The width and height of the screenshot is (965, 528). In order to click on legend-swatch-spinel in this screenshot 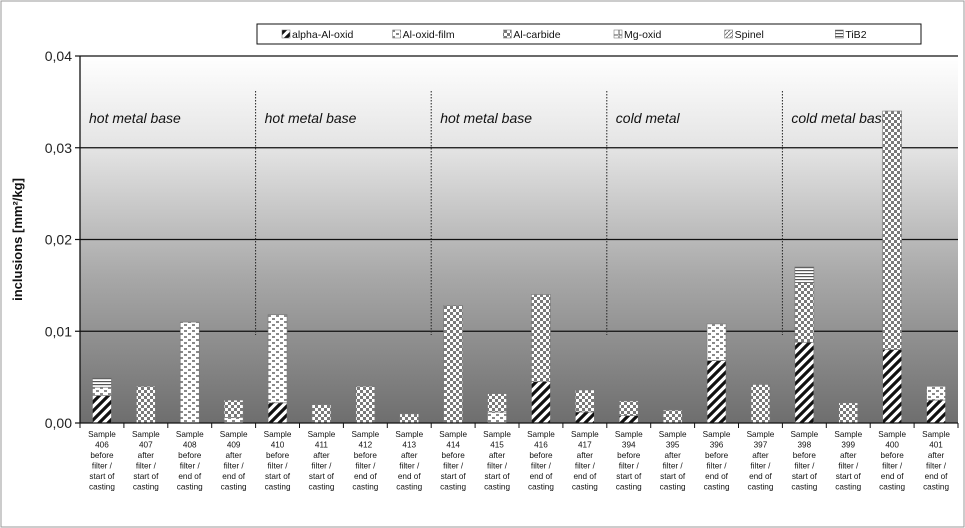, I will do `click(728, 34)`.